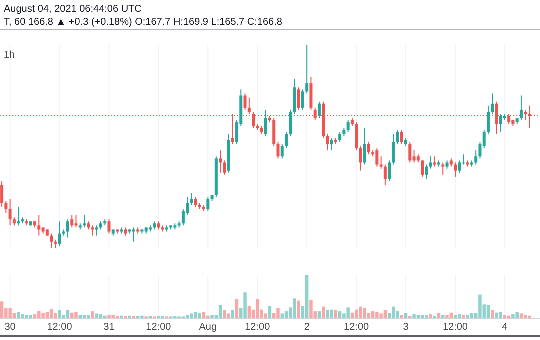 This screenshot has height=340, width=540. What do you see at coordinates (73, 9) in the screenshot?
I see `chart-title: August 04, 2021 06:44:06 UTC` at bounding box center [73, 9].